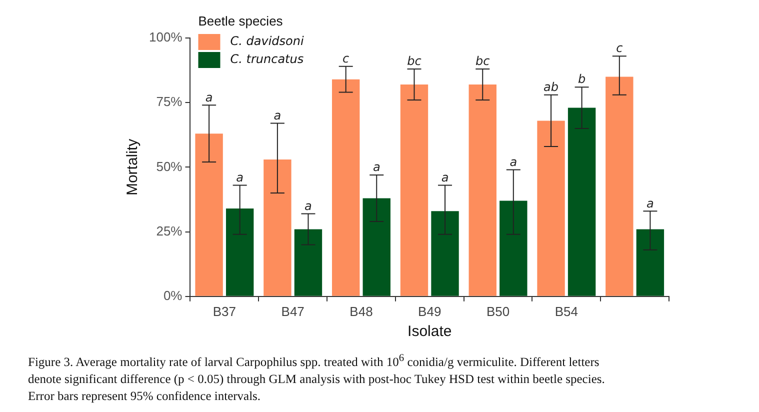 The height and width of the screenshot is (412, 759). I want to click on y-tick-label: 25%, so click(169, 230).